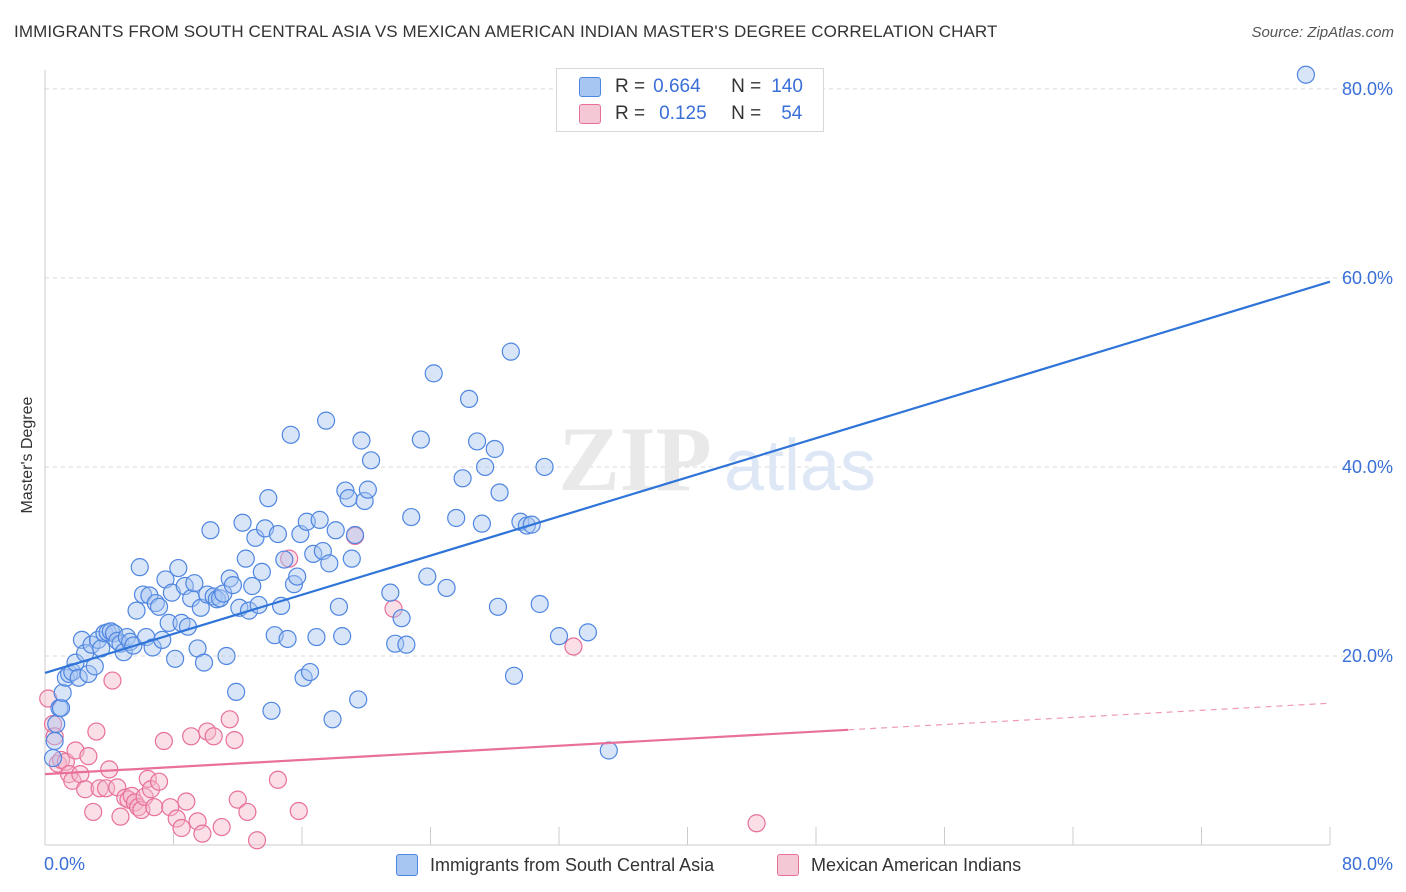 The width and height of the screenshot is (1406, 892). Describe the element at coordinates (1322, 32) in the screenshot. I see `source-credit: Source: ZipAtlas.com` at that location.